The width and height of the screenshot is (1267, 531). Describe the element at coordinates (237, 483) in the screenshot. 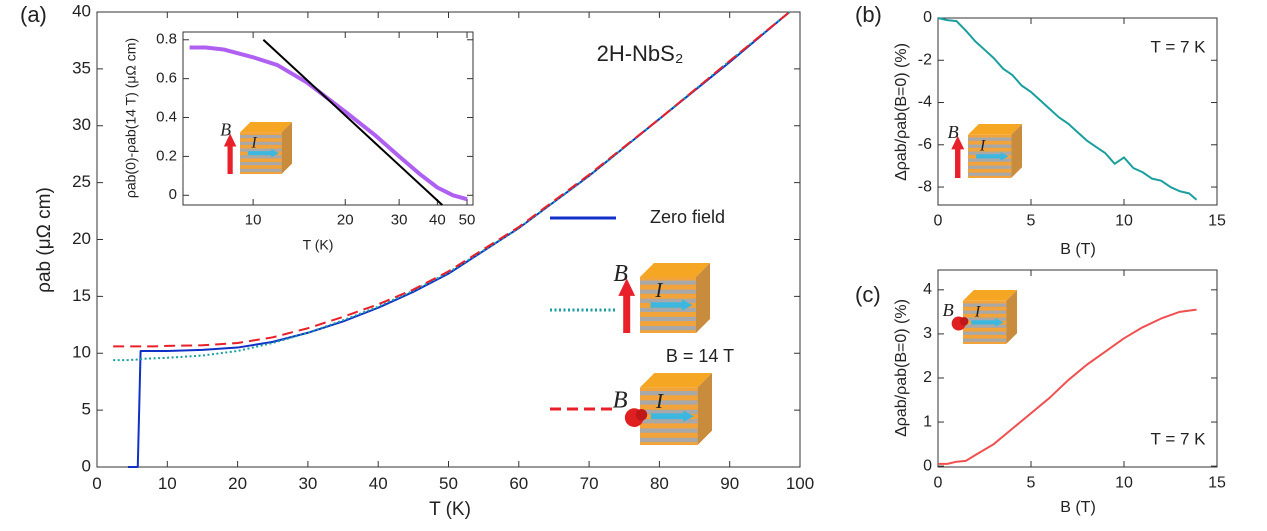

I see `x-tick-label: 20` at that location.